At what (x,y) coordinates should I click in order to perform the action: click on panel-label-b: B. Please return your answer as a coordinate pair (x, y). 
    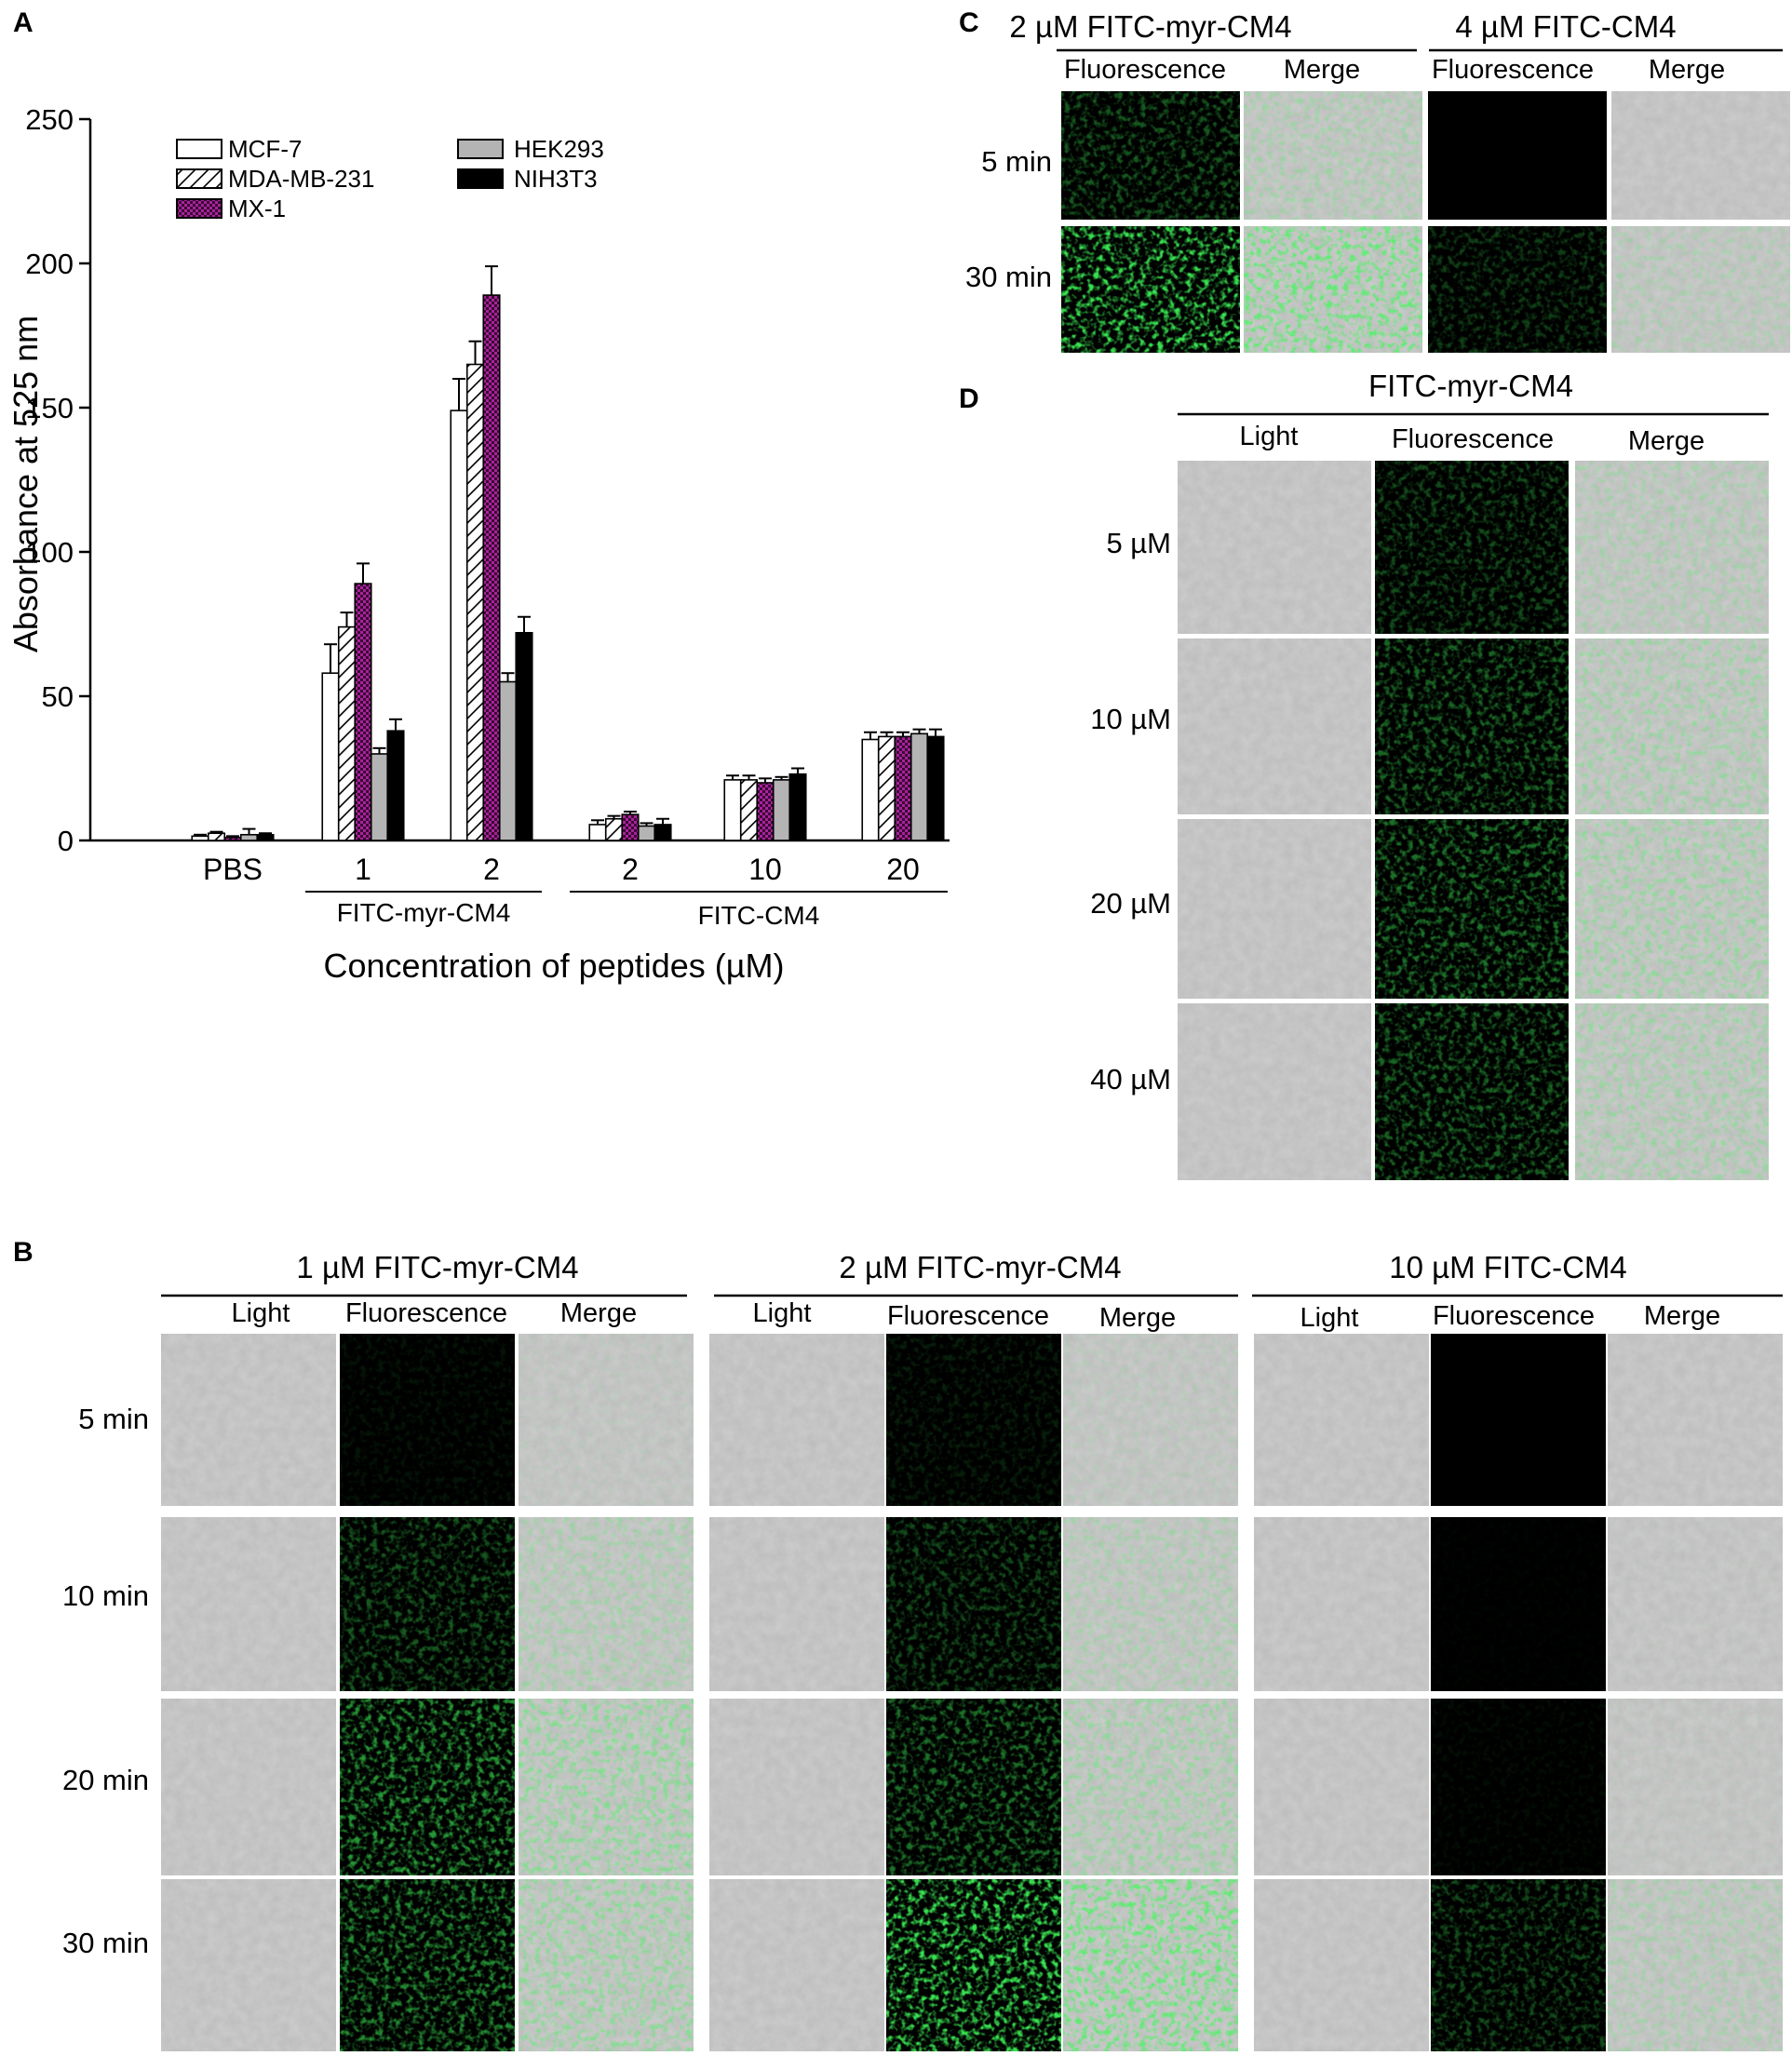
    Looking at the image, I should click on (23, 1252).